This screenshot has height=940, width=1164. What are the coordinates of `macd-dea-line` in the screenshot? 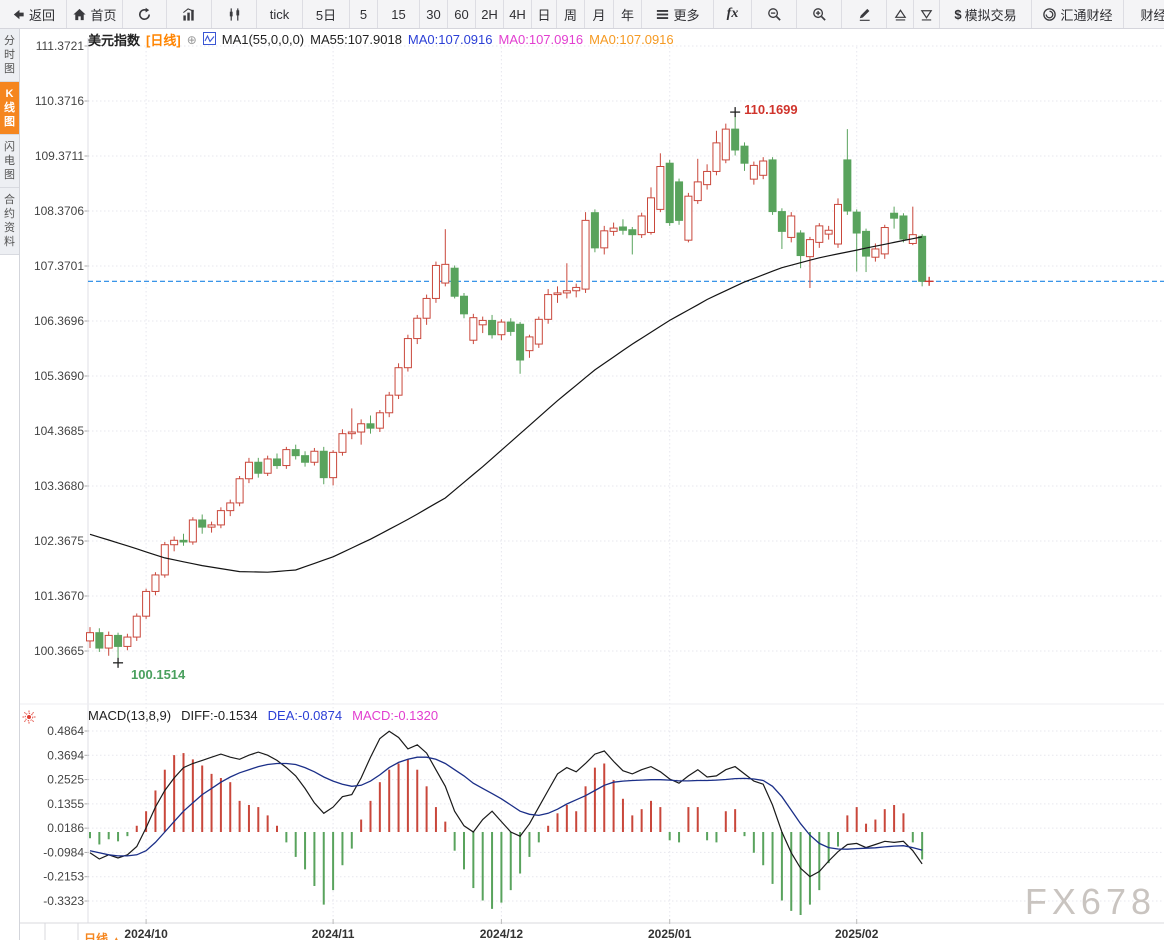 It's located at (506, 806).